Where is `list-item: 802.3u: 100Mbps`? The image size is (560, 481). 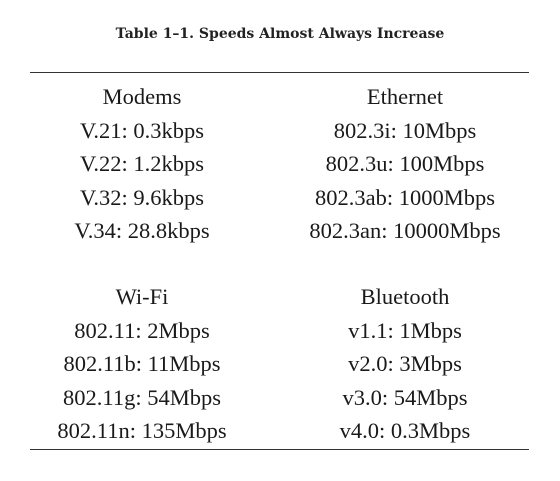 list-item: 802.3u: 100Mbps is located at coordinates (405, 164).